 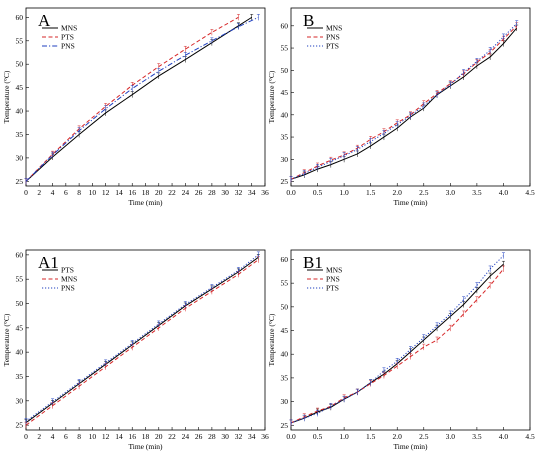 I want to click on x-tick-label: 22, so click(x=172, y=436).